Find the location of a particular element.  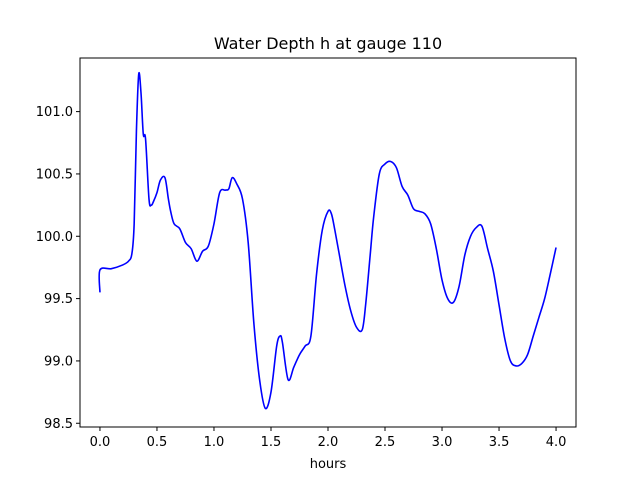

x-tick-label: 1.0 is located at coordinates (214, 442).